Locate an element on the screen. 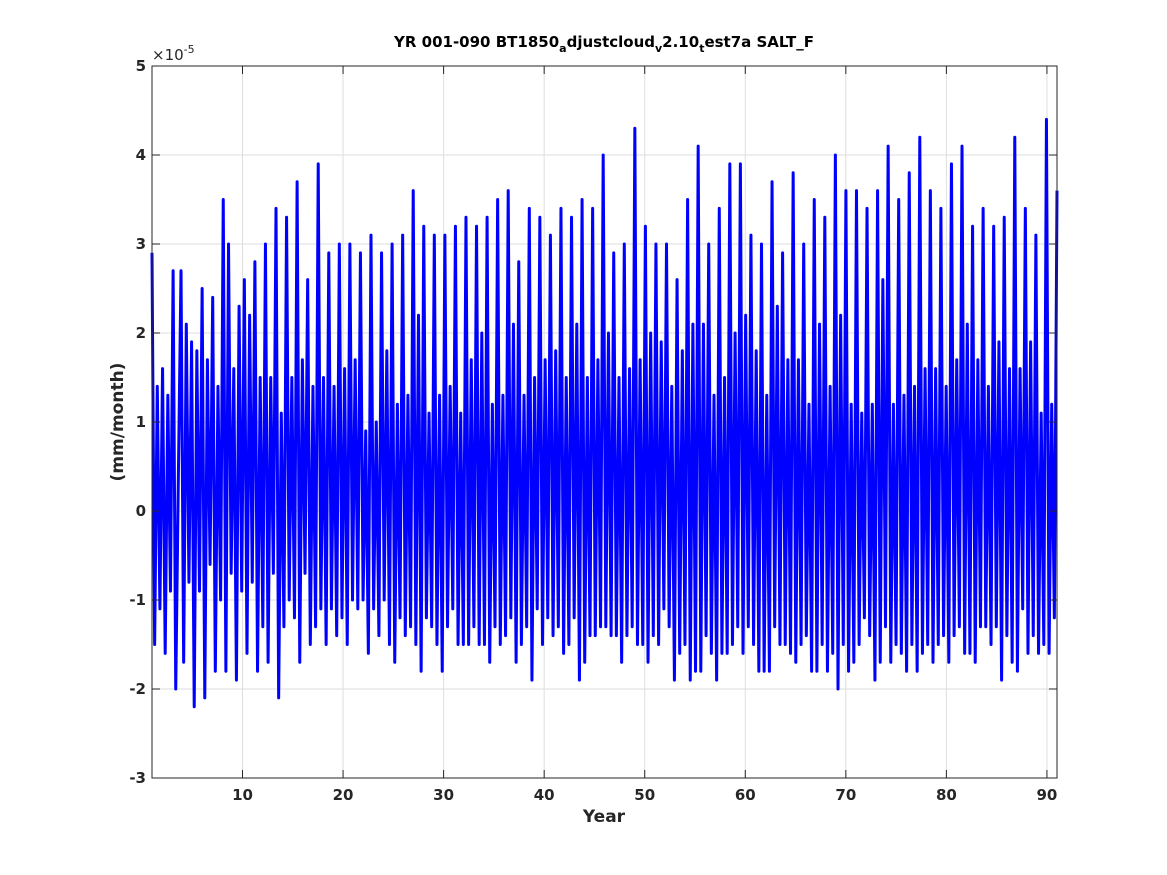 Image resolution: width=1167 pixels, height=875 pixels. x-tick-label: 60 is located at coordinates (745, 795).